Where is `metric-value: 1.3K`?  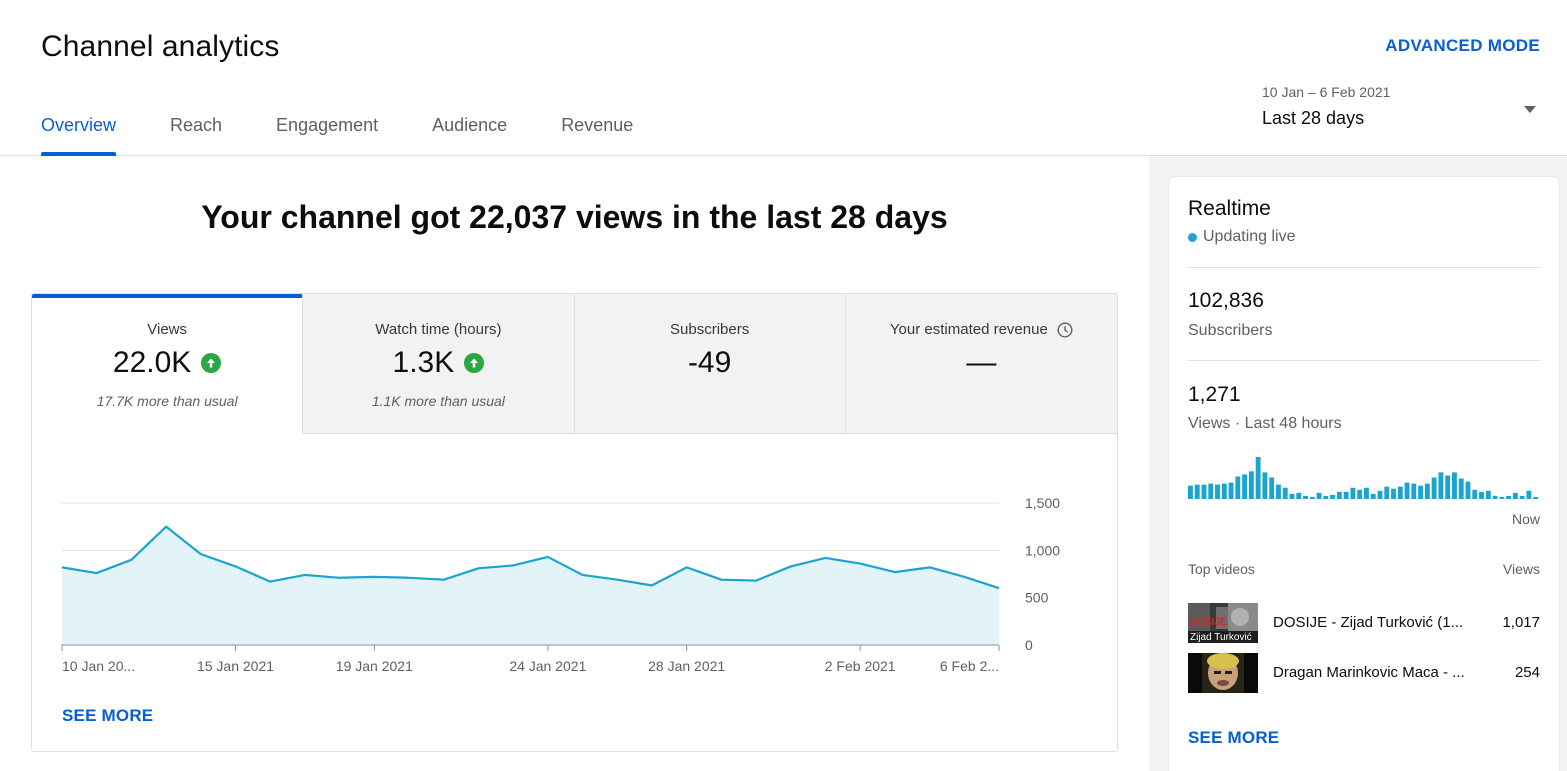
metric-value: 1.3K is located at coordinates (423, 362).